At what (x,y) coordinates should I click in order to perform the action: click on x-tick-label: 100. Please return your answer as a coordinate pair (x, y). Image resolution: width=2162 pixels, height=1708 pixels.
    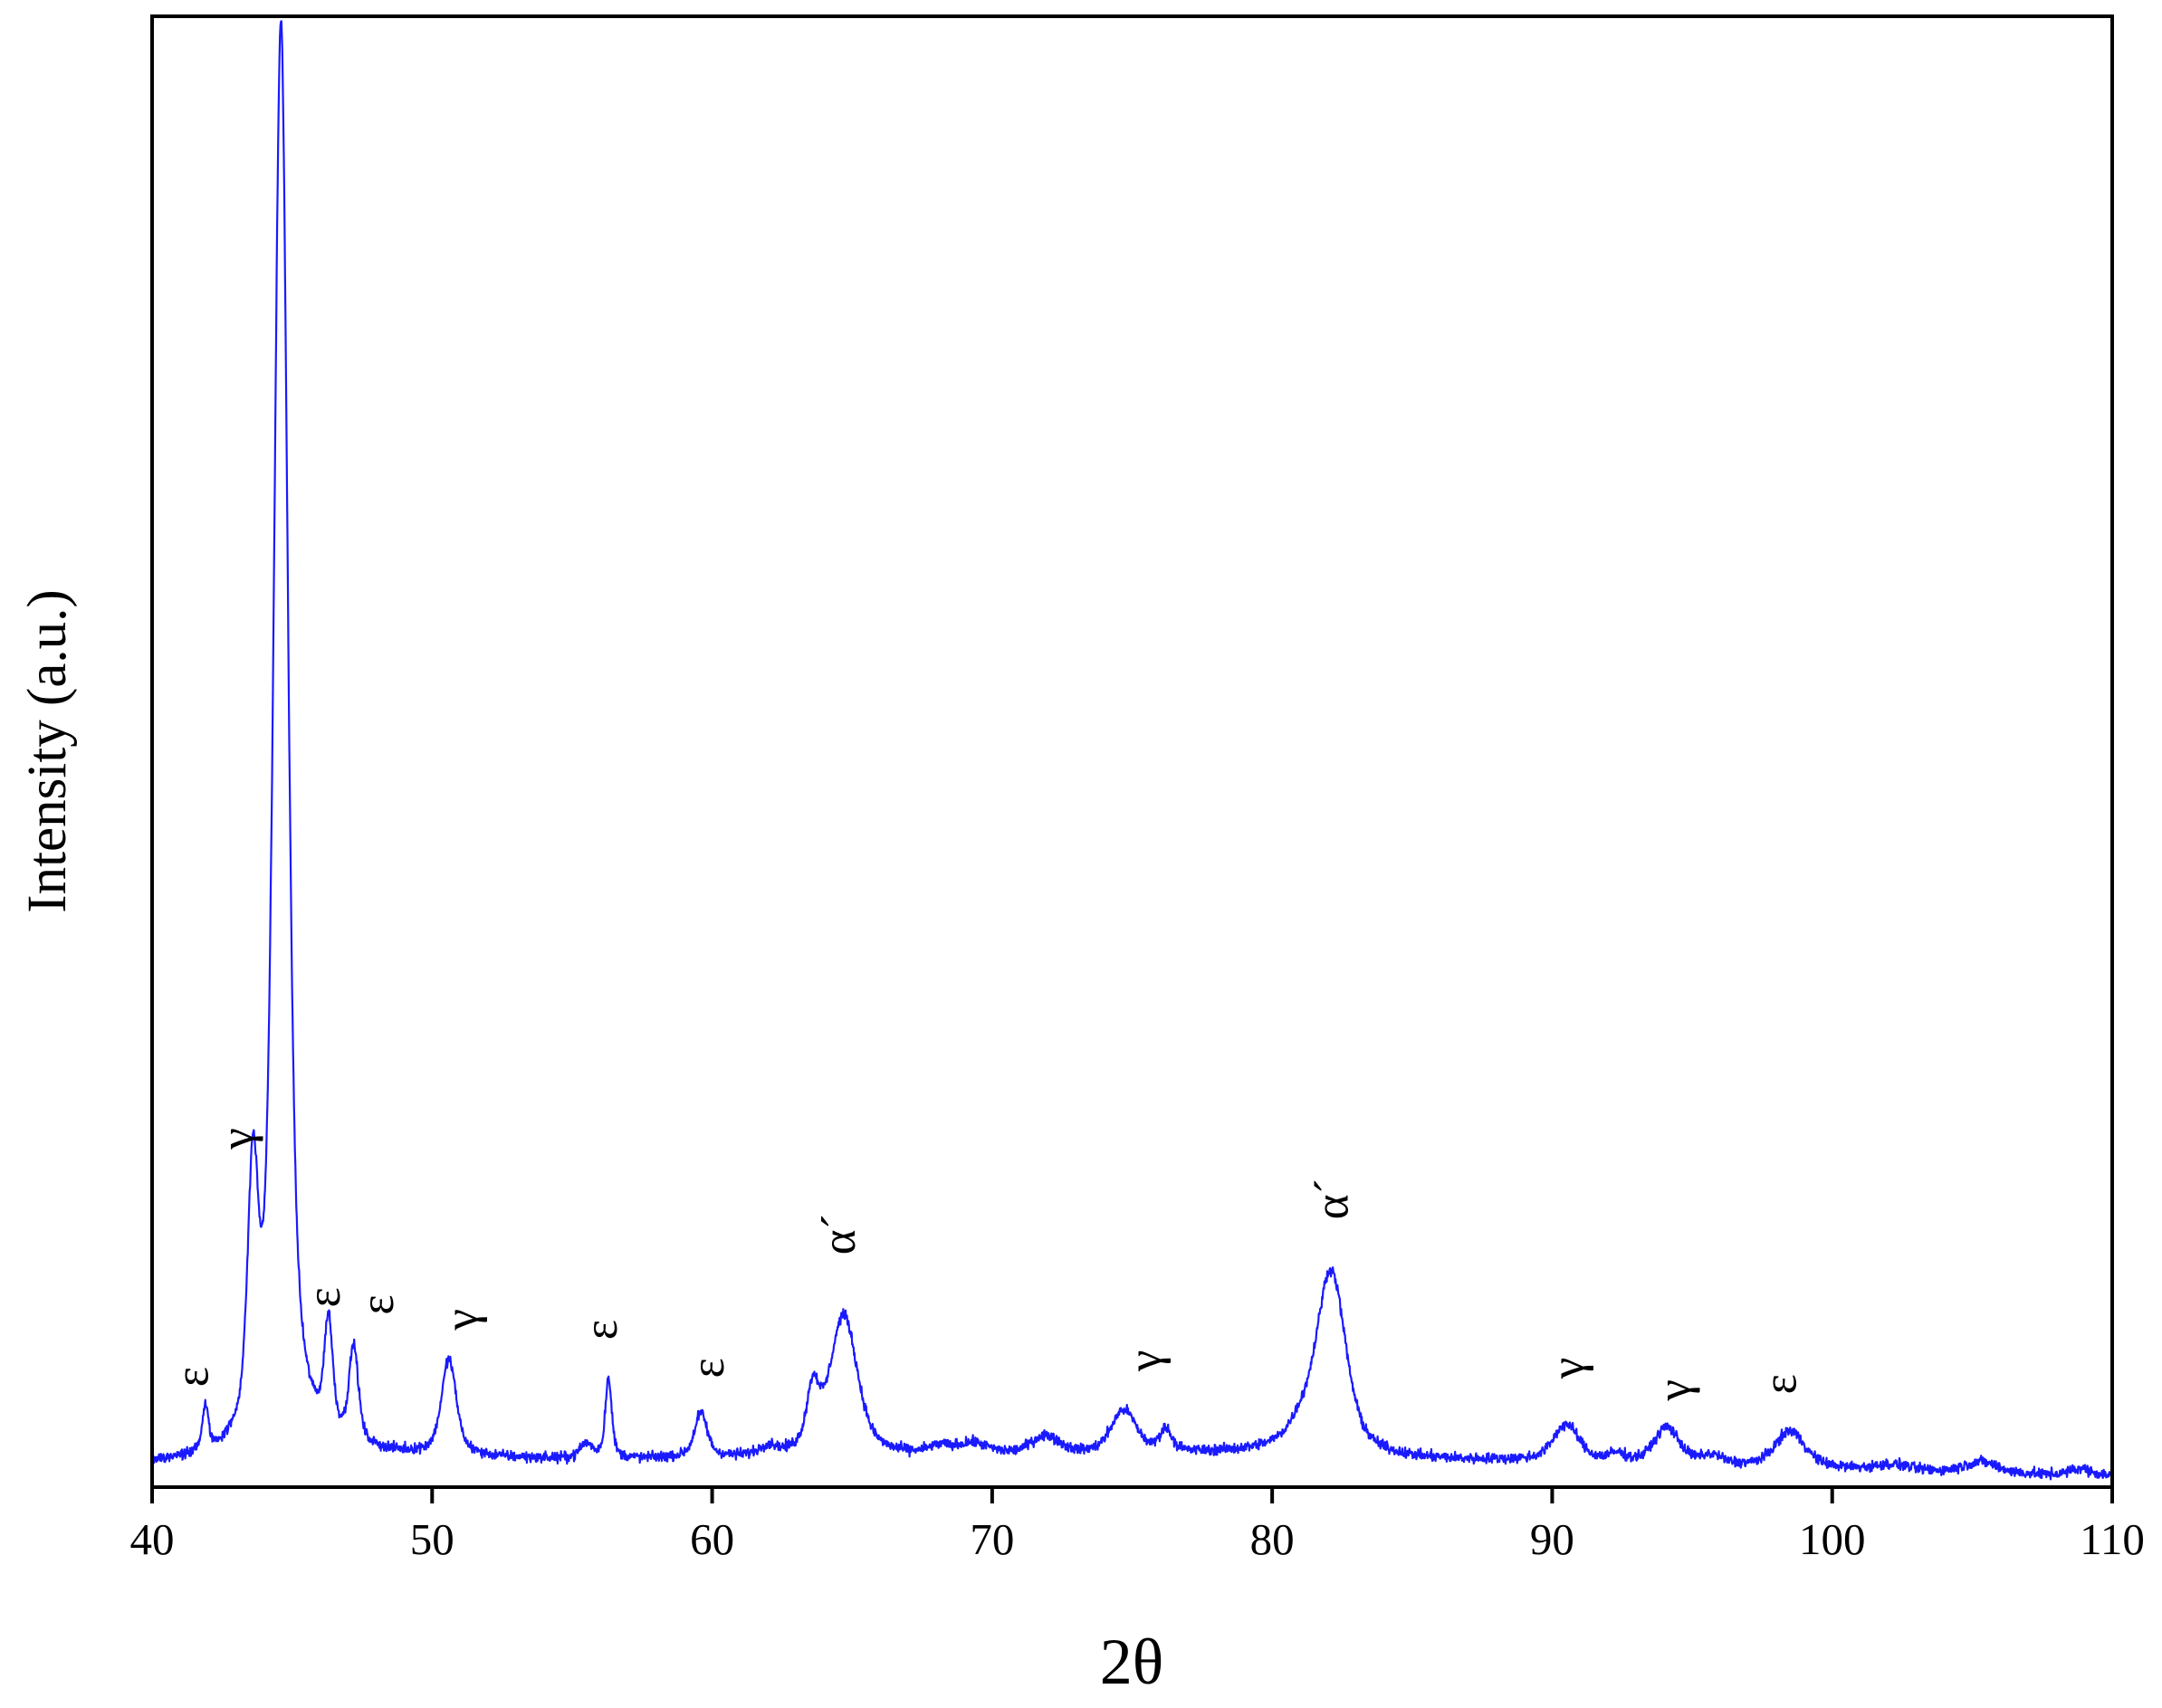
    Looking at the image, I should click on (1832, 1539).